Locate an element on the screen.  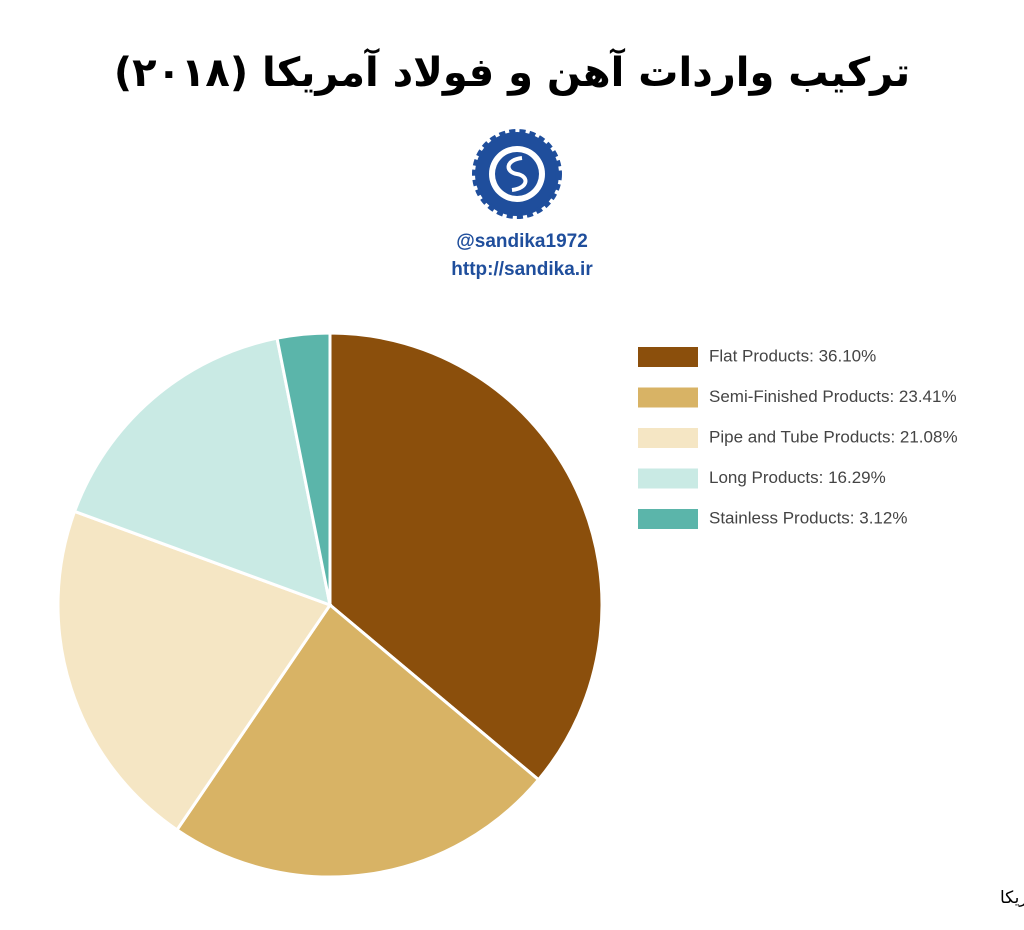
handle: @sandika1972 is located at coordinates (522, 241).